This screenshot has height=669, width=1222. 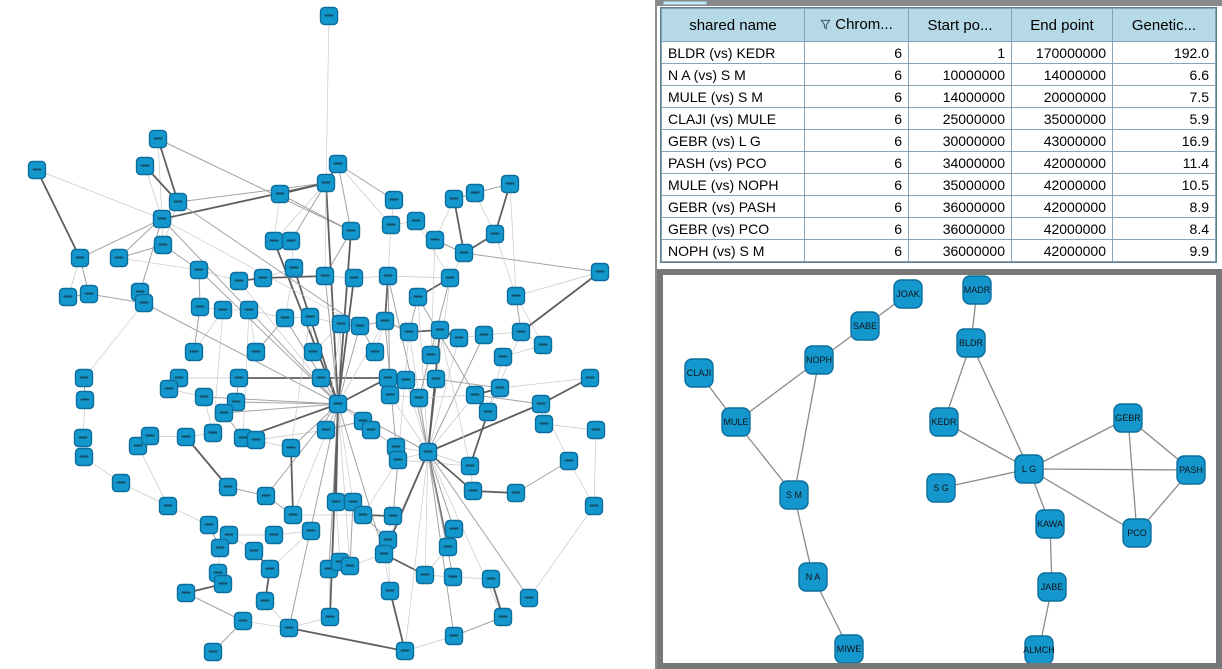 I want to click on network-node: SABE, so click(x=865, y=326).